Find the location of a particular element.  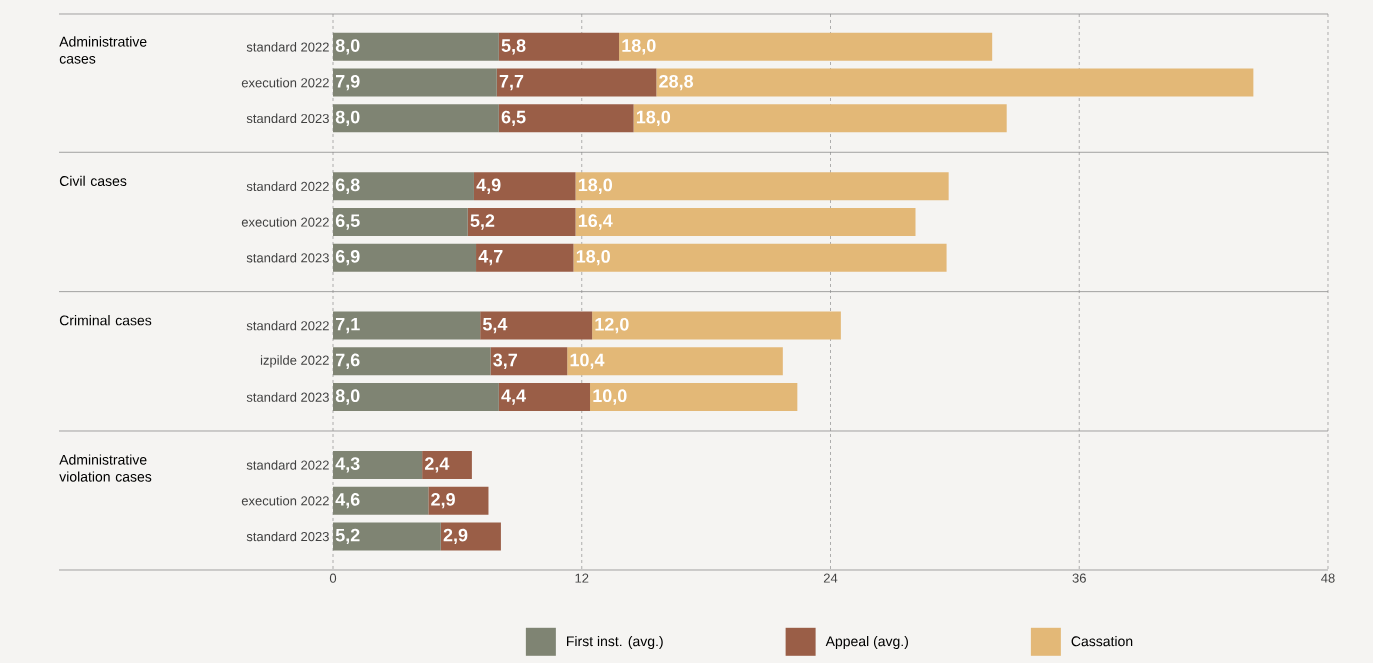

data-label: 7,6 is located at coordinates (347, 361).